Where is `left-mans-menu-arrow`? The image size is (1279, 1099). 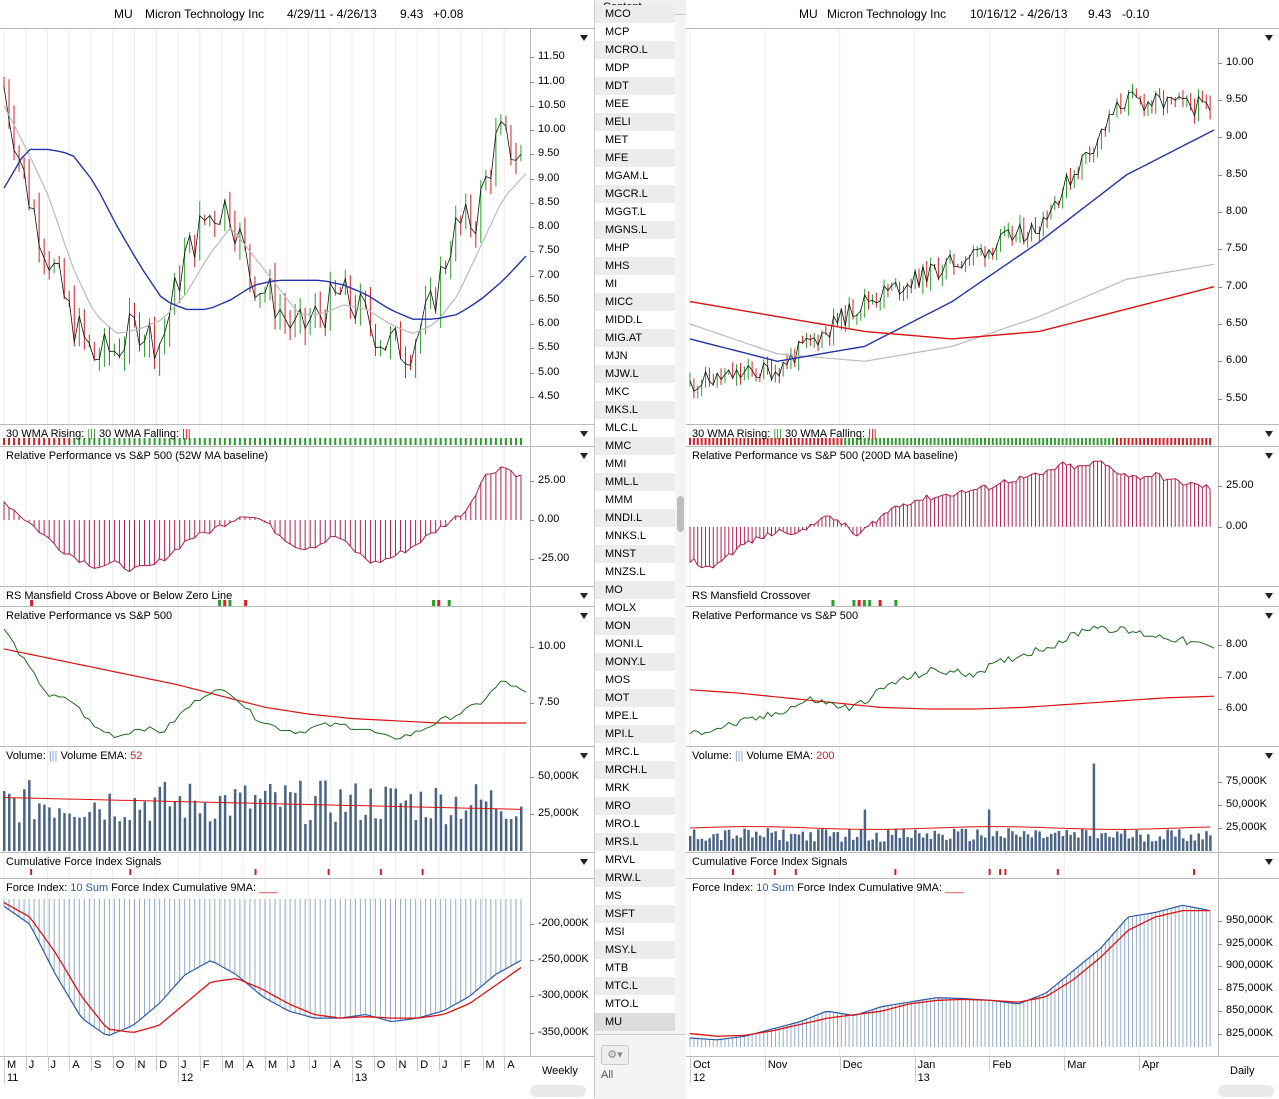
left-mans-menu-arrow is located at coordinates (584, 596).